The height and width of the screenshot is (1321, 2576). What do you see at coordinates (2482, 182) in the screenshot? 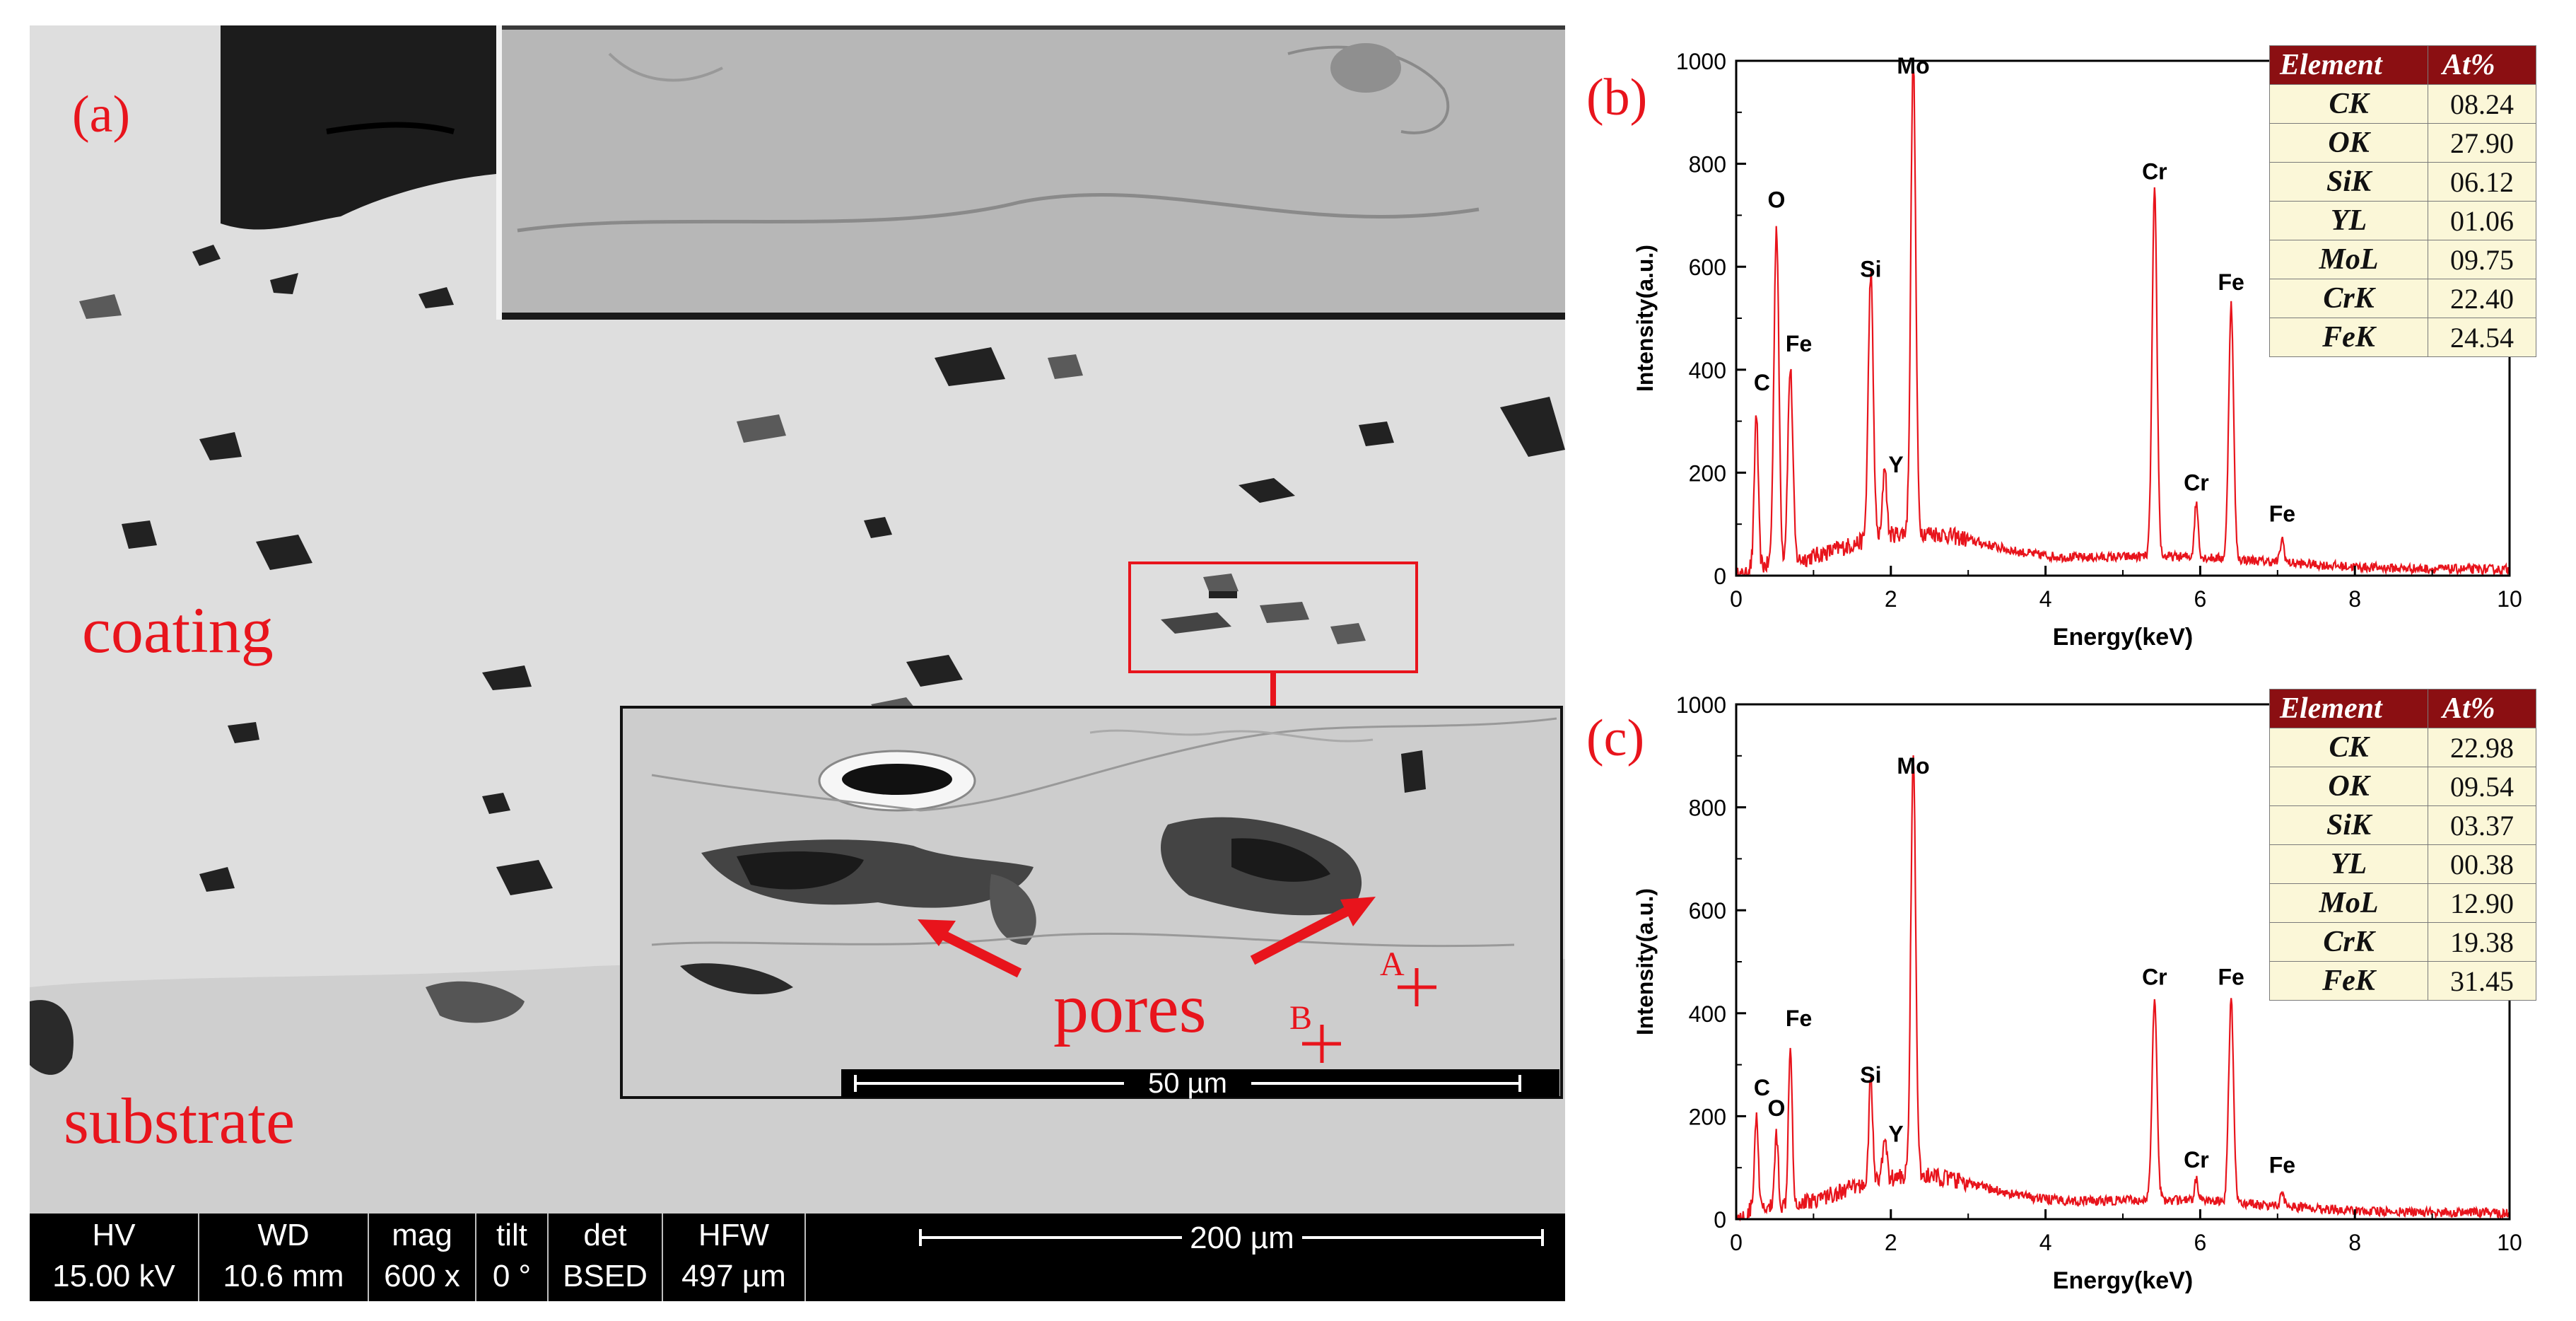
I see `at-percent-cell: 06.12` at bounding box center [2482, 182].